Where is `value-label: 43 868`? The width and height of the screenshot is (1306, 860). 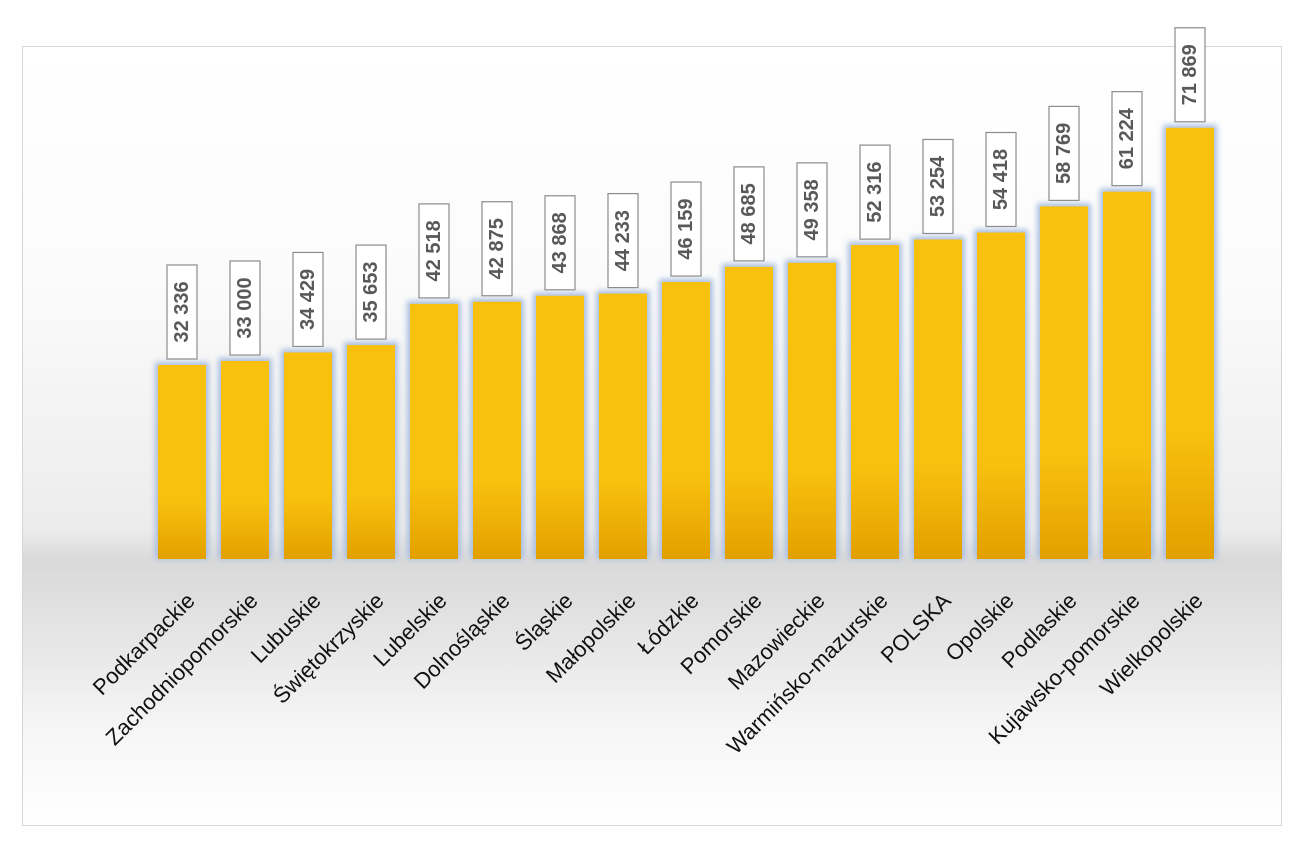
value-label: 43 868 is located at coordinates (560, 243).